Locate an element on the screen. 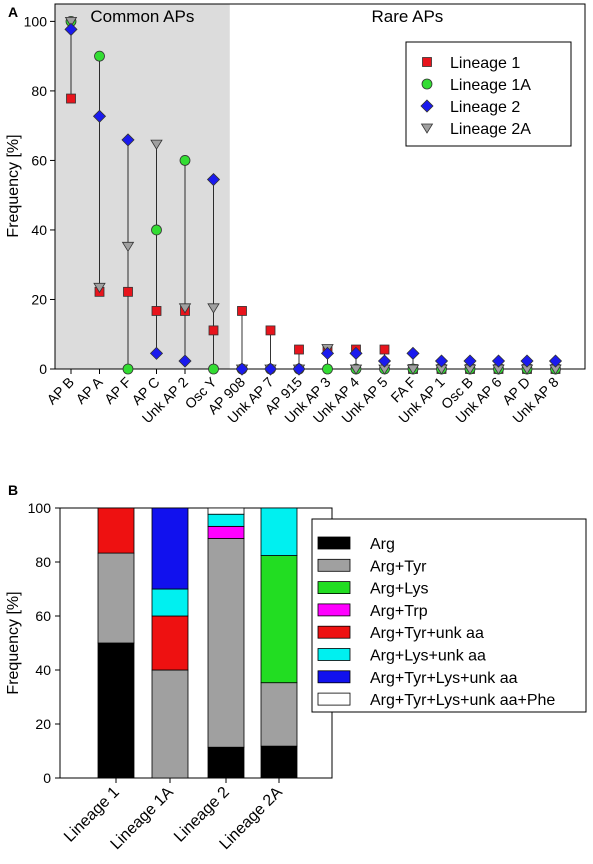  panel-b-y-tick-label: 20 is located at coordinates (43, 724).